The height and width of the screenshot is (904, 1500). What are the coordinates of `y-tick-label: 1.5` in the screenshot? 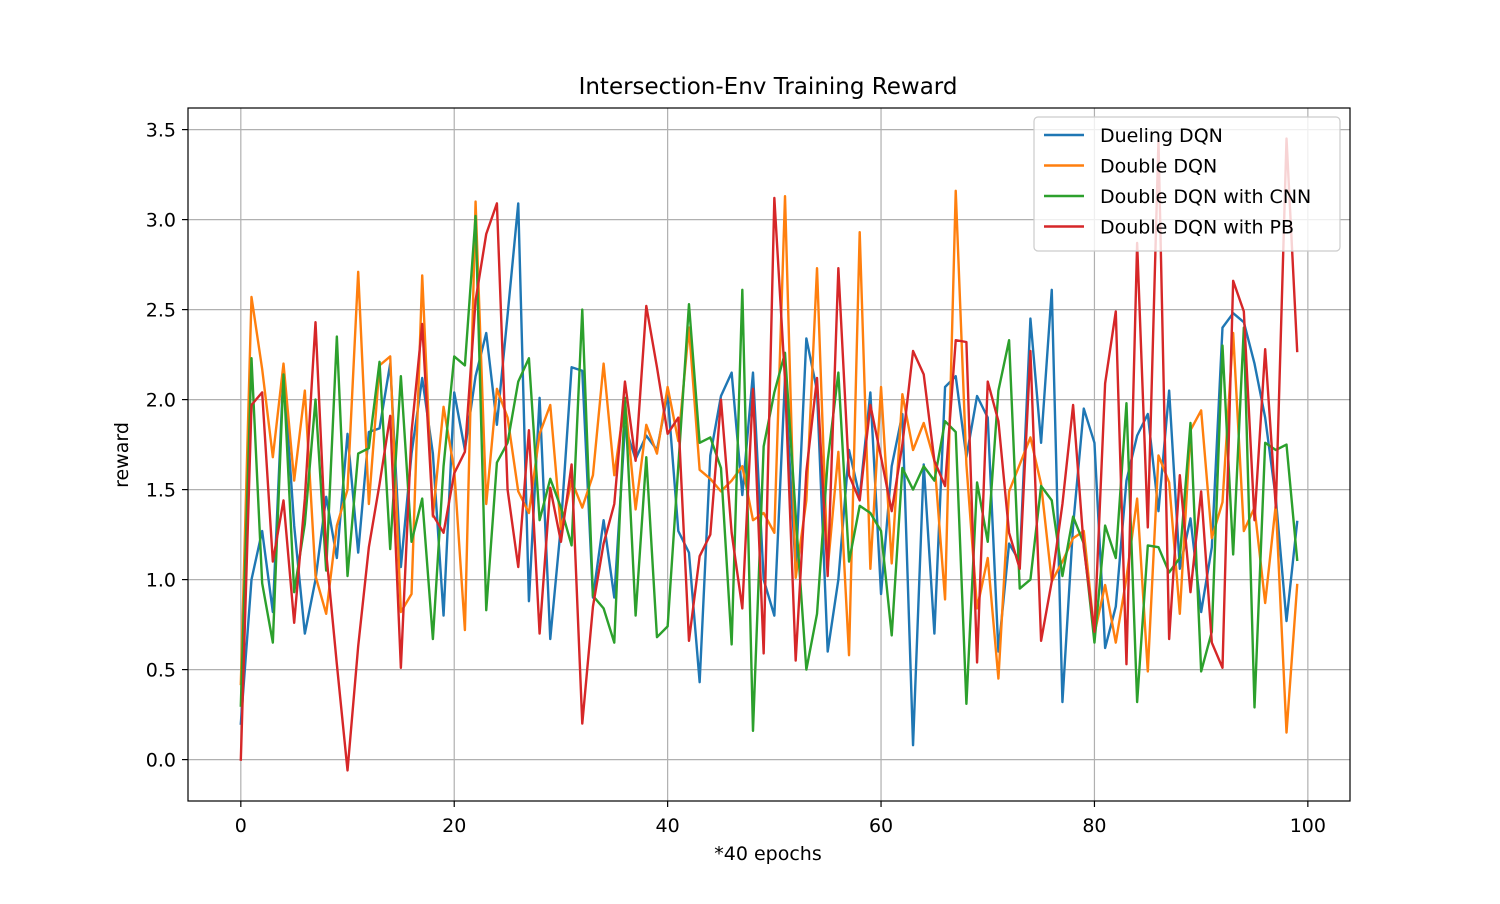 It's located at (161, 491).